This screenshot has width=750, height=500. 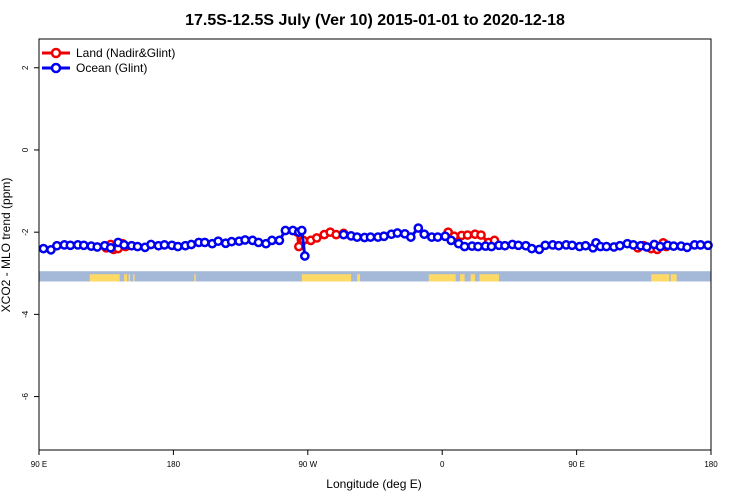 I want to click on y-tick-label: -2, so click(x=25, y=232).